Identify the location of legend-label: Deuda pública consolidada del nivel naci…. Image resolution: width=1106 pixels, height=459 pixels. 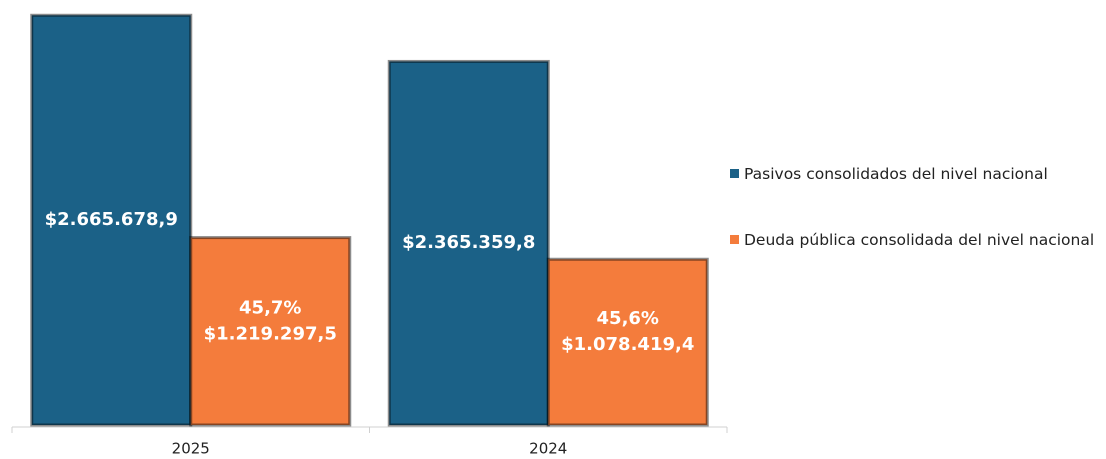
(919, 240).